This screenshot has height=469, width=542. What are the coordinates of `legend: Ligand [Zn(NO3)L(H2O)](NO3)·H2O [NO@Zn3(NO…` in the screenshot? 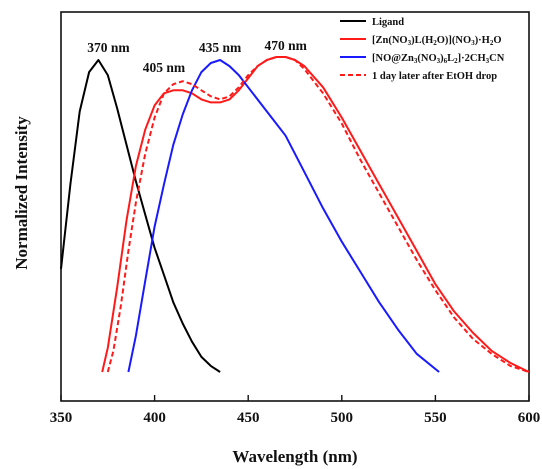 It's located at (422, 49).